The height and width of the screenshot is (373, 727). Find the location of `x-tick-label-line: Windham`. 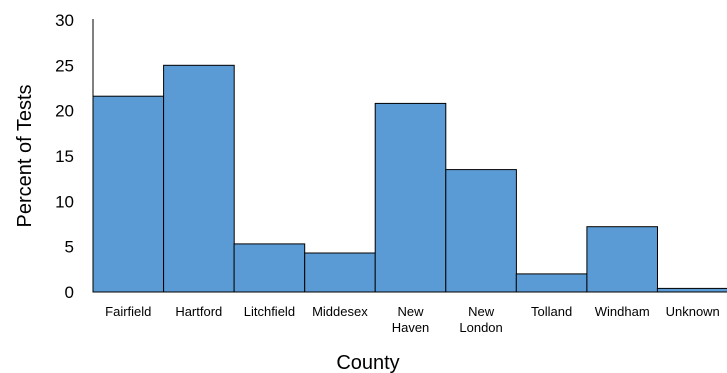

x-tick-label-line: Windham is located at coordinates (622, 311).